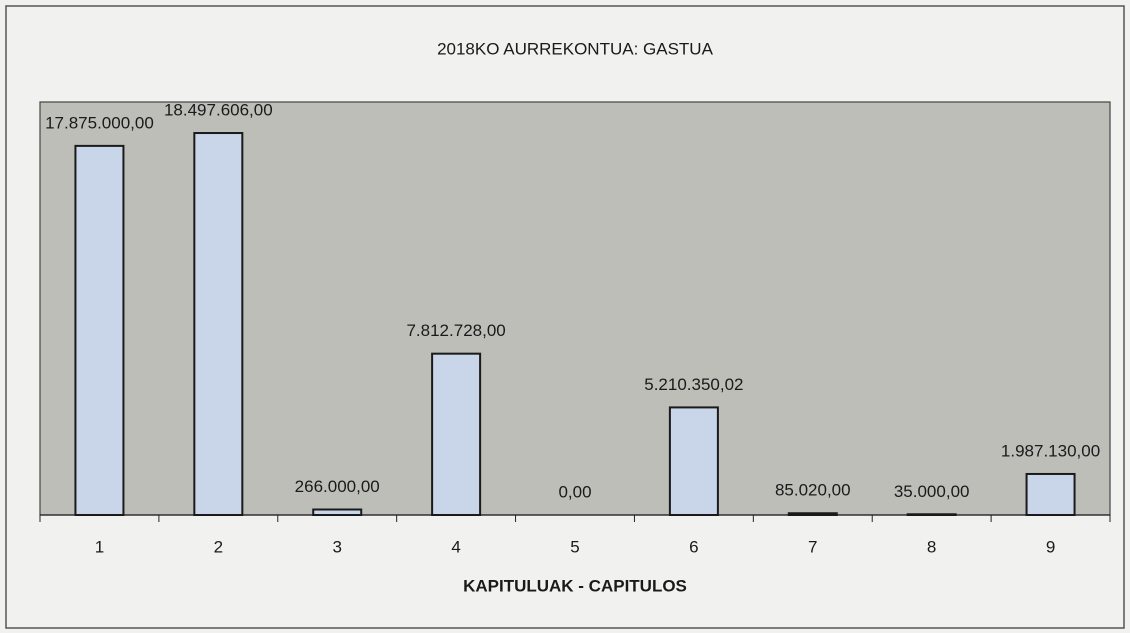 The image size is (1130, 633). What do you see at coordinates (455, 546) in the screenshot?
I see `x-tick-label: 4` at bounding box center [455, 546].